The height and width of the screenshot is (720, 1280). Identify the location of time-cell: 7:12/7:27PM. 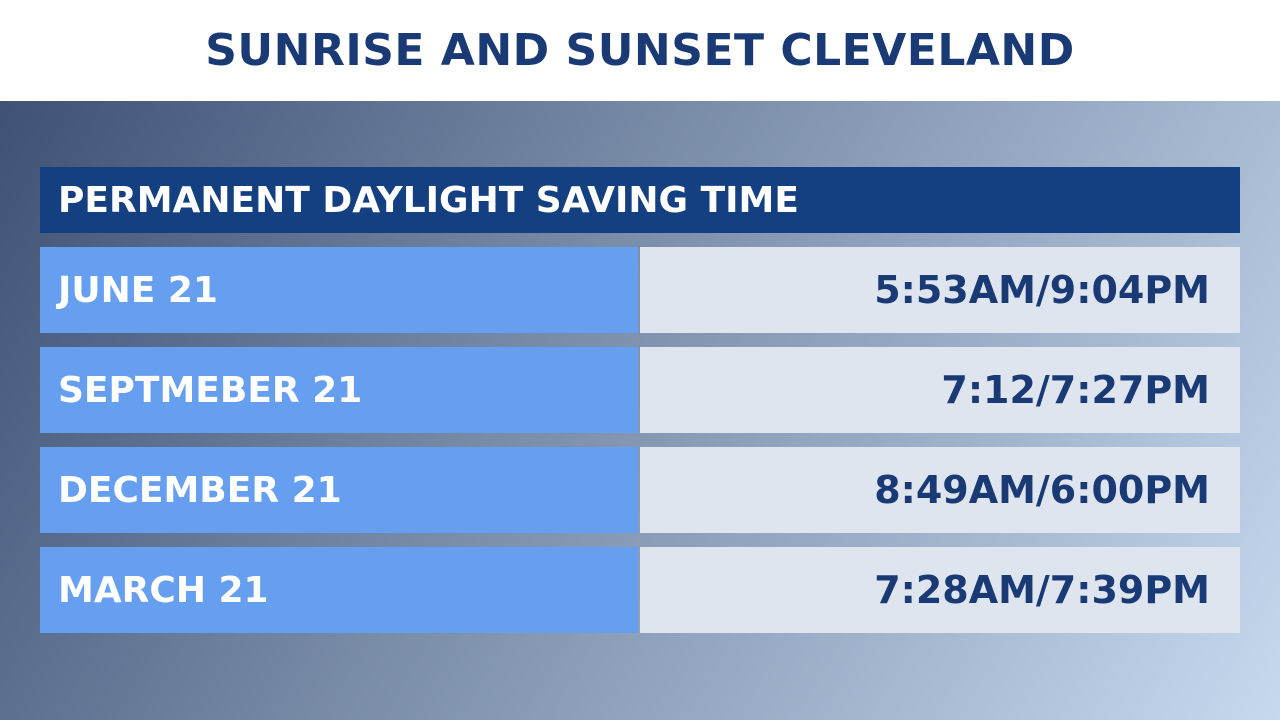
(940, 390).